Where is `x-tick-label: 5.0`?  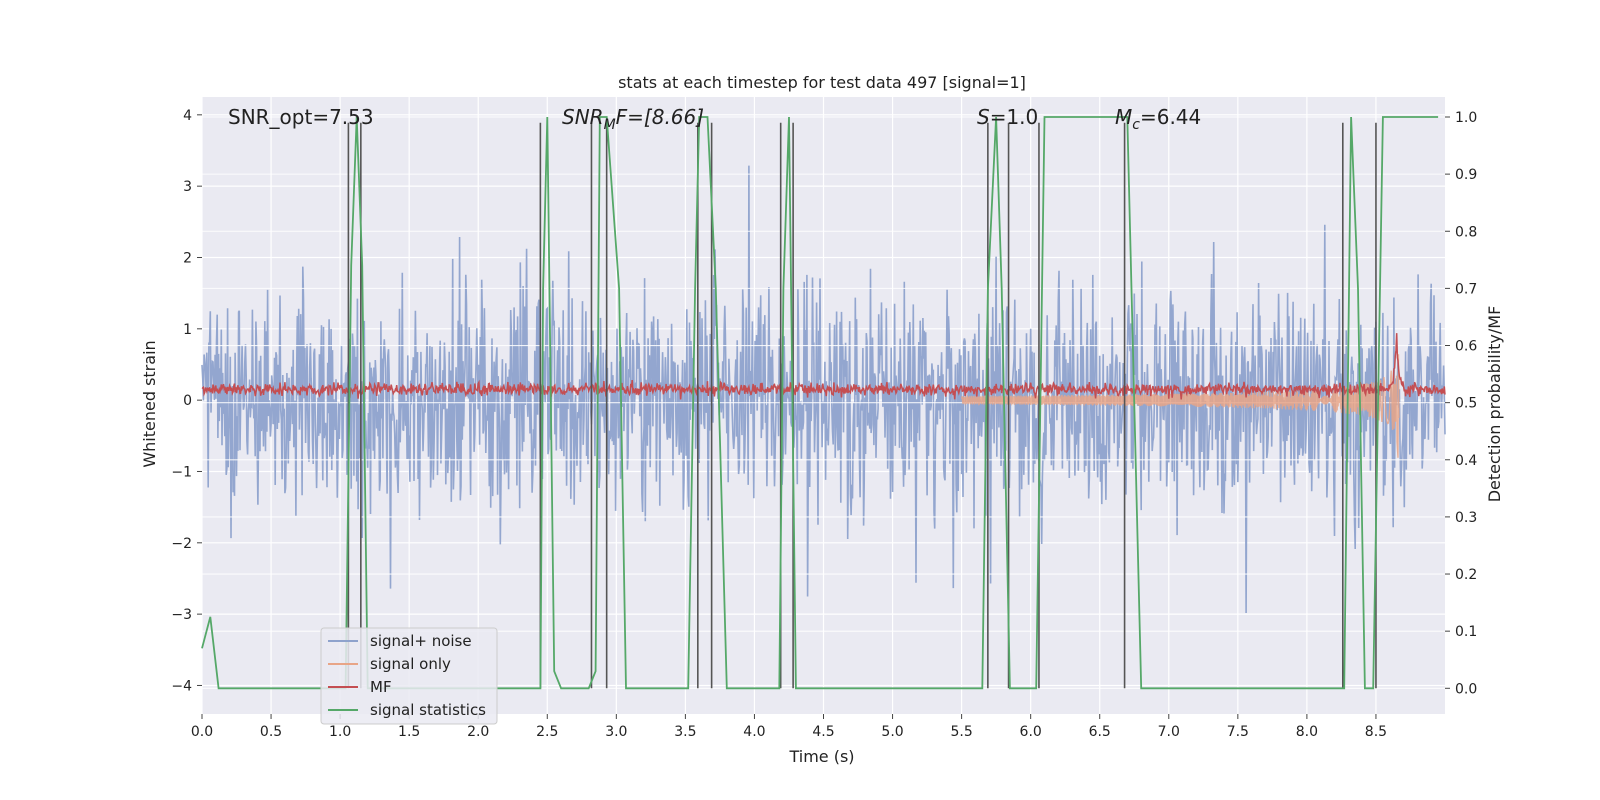
x-tick-label: 5.0 is located at coordinates (892, 732).